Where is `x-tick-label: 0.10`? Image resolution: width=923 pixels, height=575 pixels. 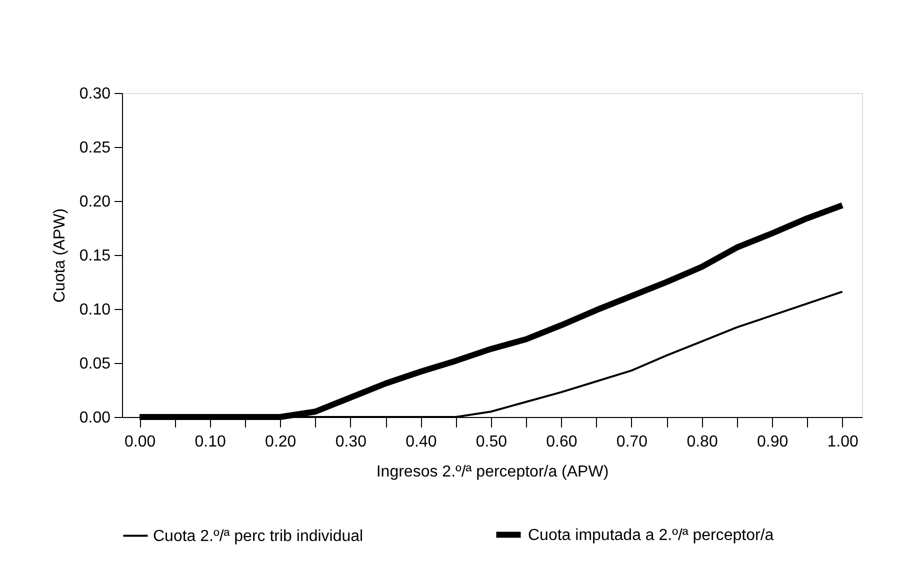 x-tick-label: 0.10 is located at coordinates (210, 442).